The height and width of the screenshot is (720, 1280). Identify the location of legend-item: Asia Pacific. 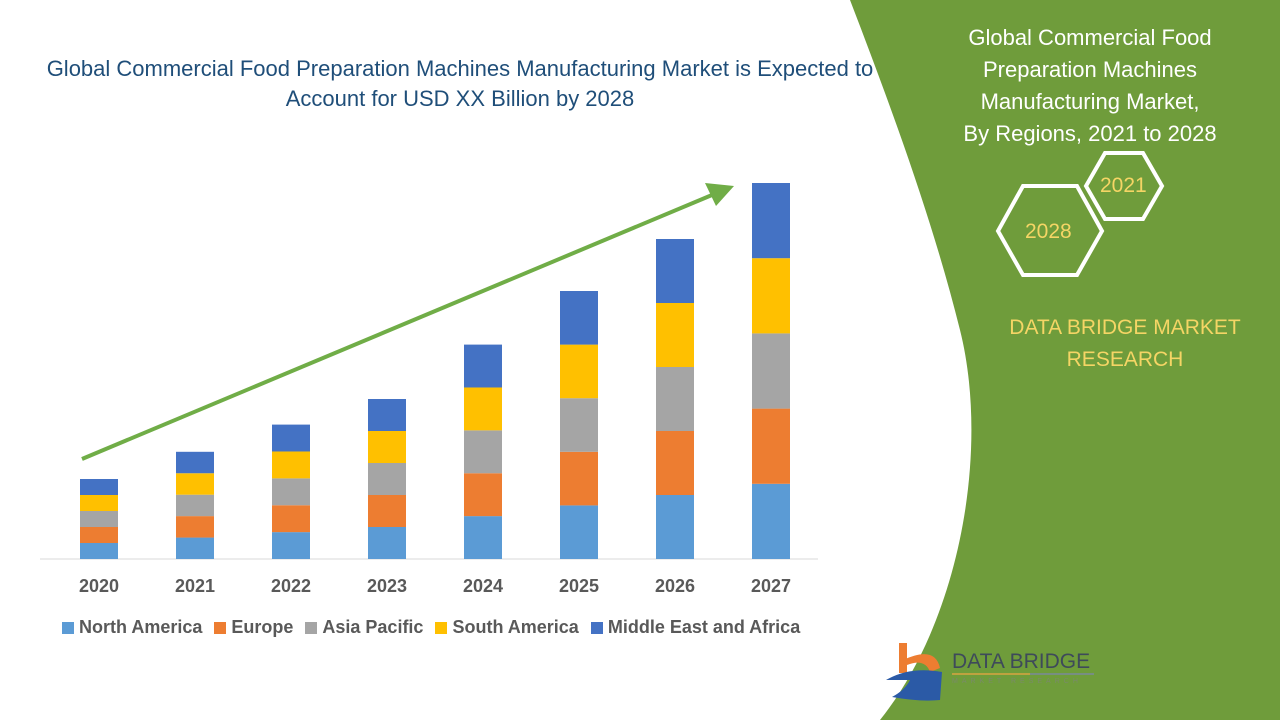
(364, 627).